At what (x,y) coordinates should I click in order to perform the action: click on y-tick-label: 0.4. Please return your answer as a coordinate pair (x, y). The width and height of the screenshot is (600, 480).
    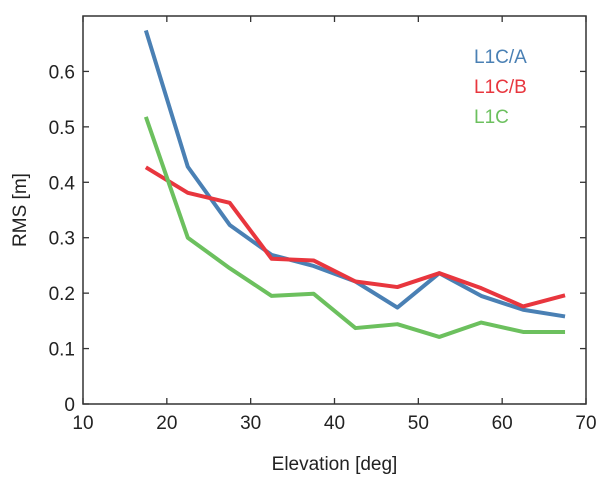
    Looking at the image, I should click on (62, 183).